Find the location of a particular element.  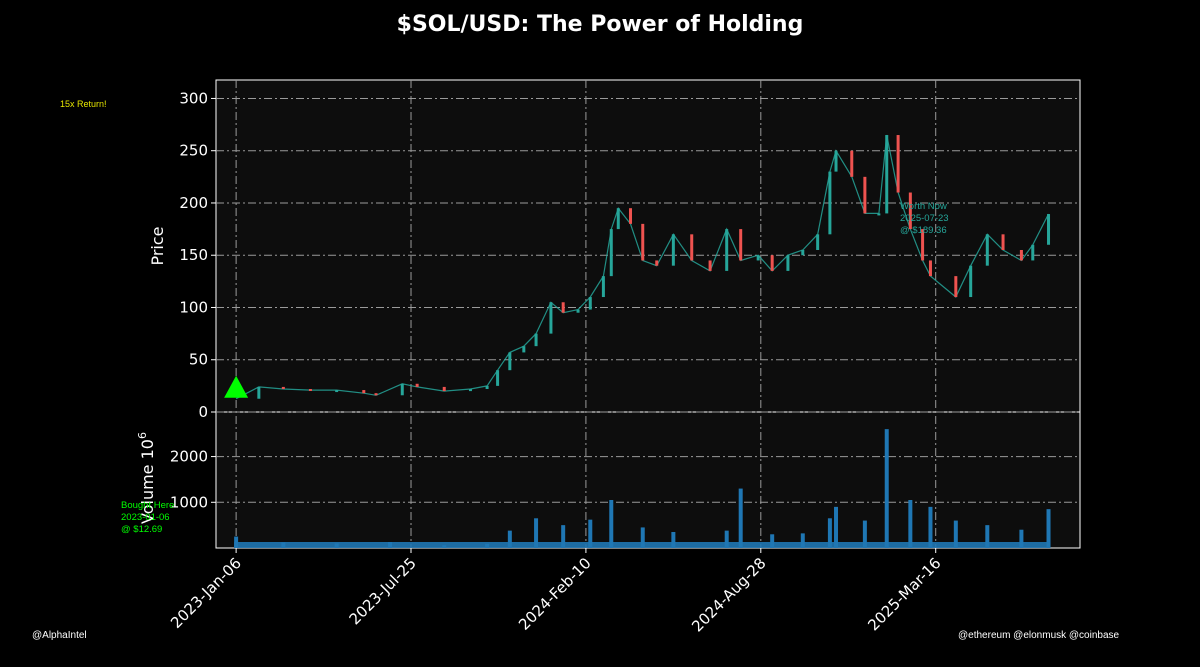

bought-date: 2023-01-06 is located at coordinates (145, 517).